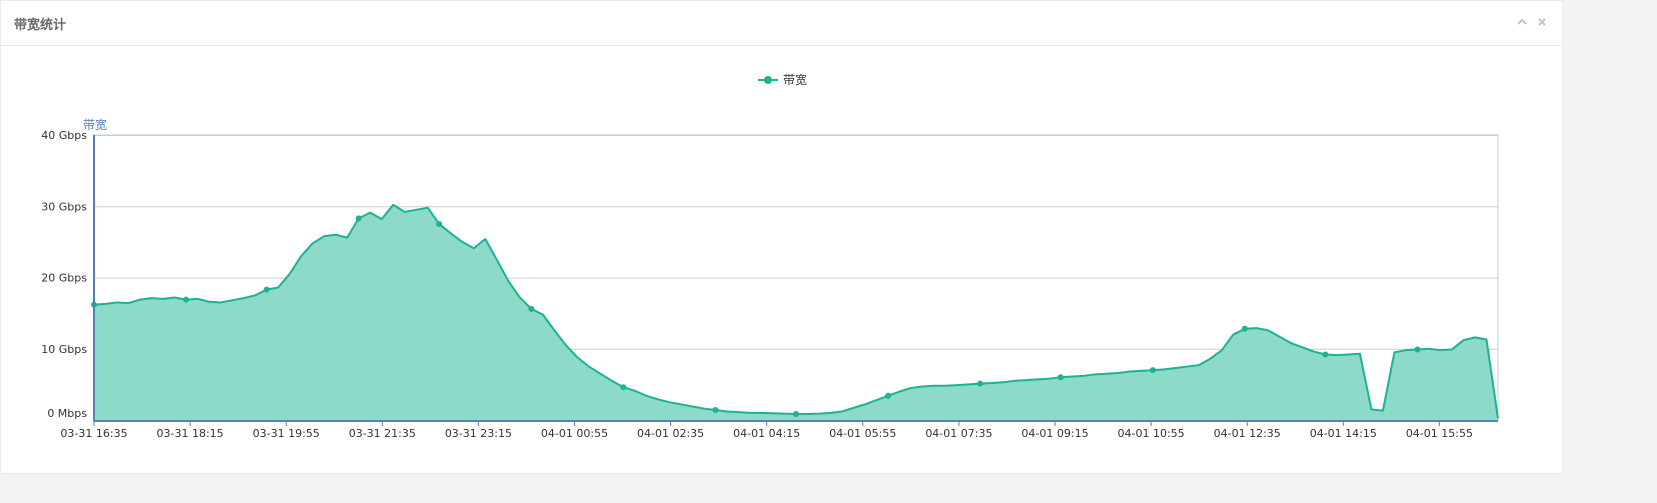  What do you see at coordinates (67, 413) in the screenshot?
I see `y-tick-label-0: 0 Mbps` at bounding box center [67, 413].